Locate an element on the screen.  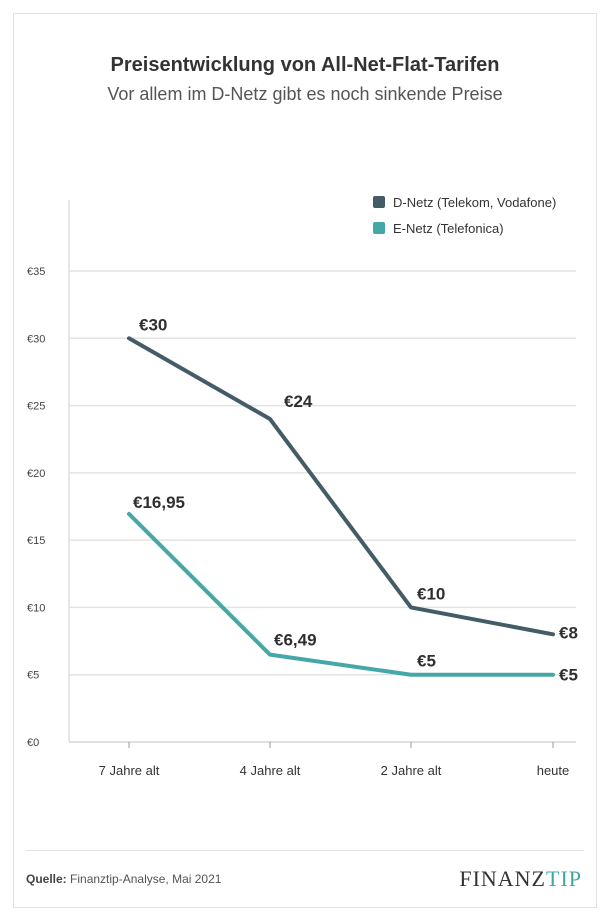
legend-label: D-Netz (Telekom, Vodafone) is located at coordinates (474, 202).